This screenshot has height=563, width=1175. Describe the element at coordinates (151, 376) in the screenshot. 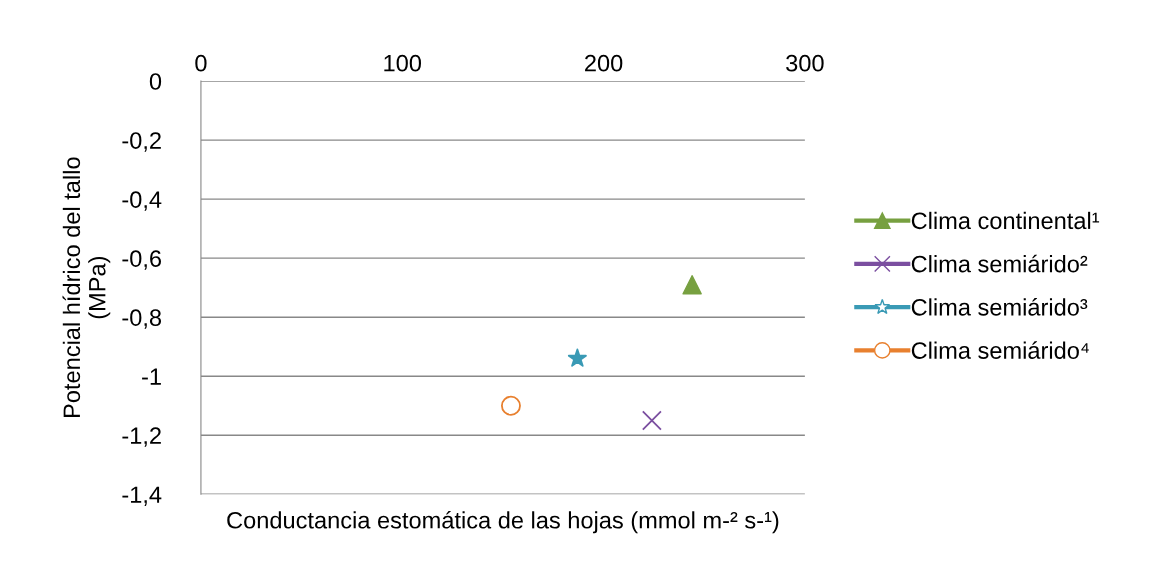

I see `y-tick-label: -1` at that location.